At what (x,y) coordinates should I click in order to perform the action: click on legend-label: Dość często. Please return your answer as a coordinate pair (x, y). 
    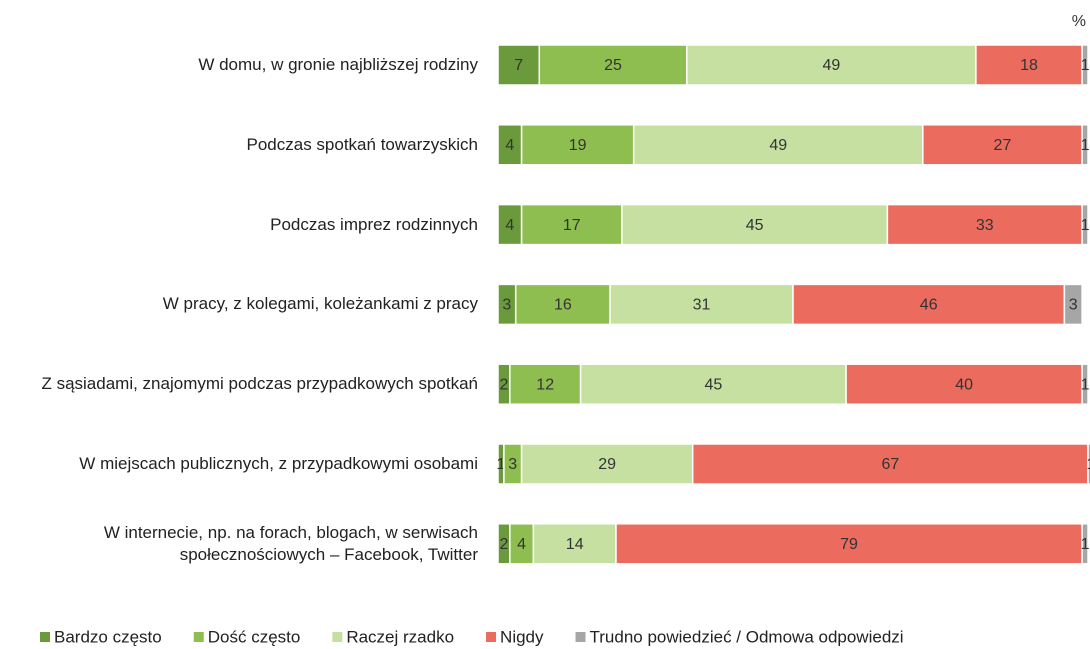
    Looking at the image, I should click on (254, 636).